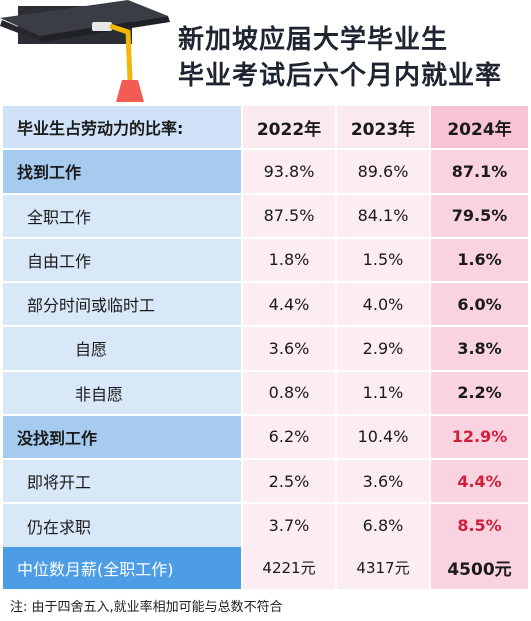  Describe the element at coordinates (384, 348) in the screenshot. I see `value-2023: 2.9%` at that location.